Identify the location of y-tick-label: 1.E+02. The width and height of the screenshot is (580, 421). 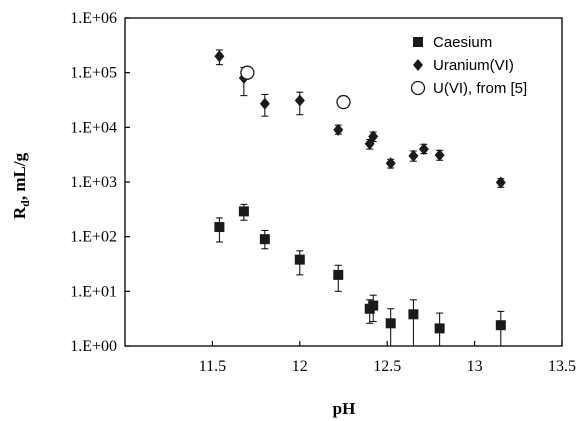
(93, 237).